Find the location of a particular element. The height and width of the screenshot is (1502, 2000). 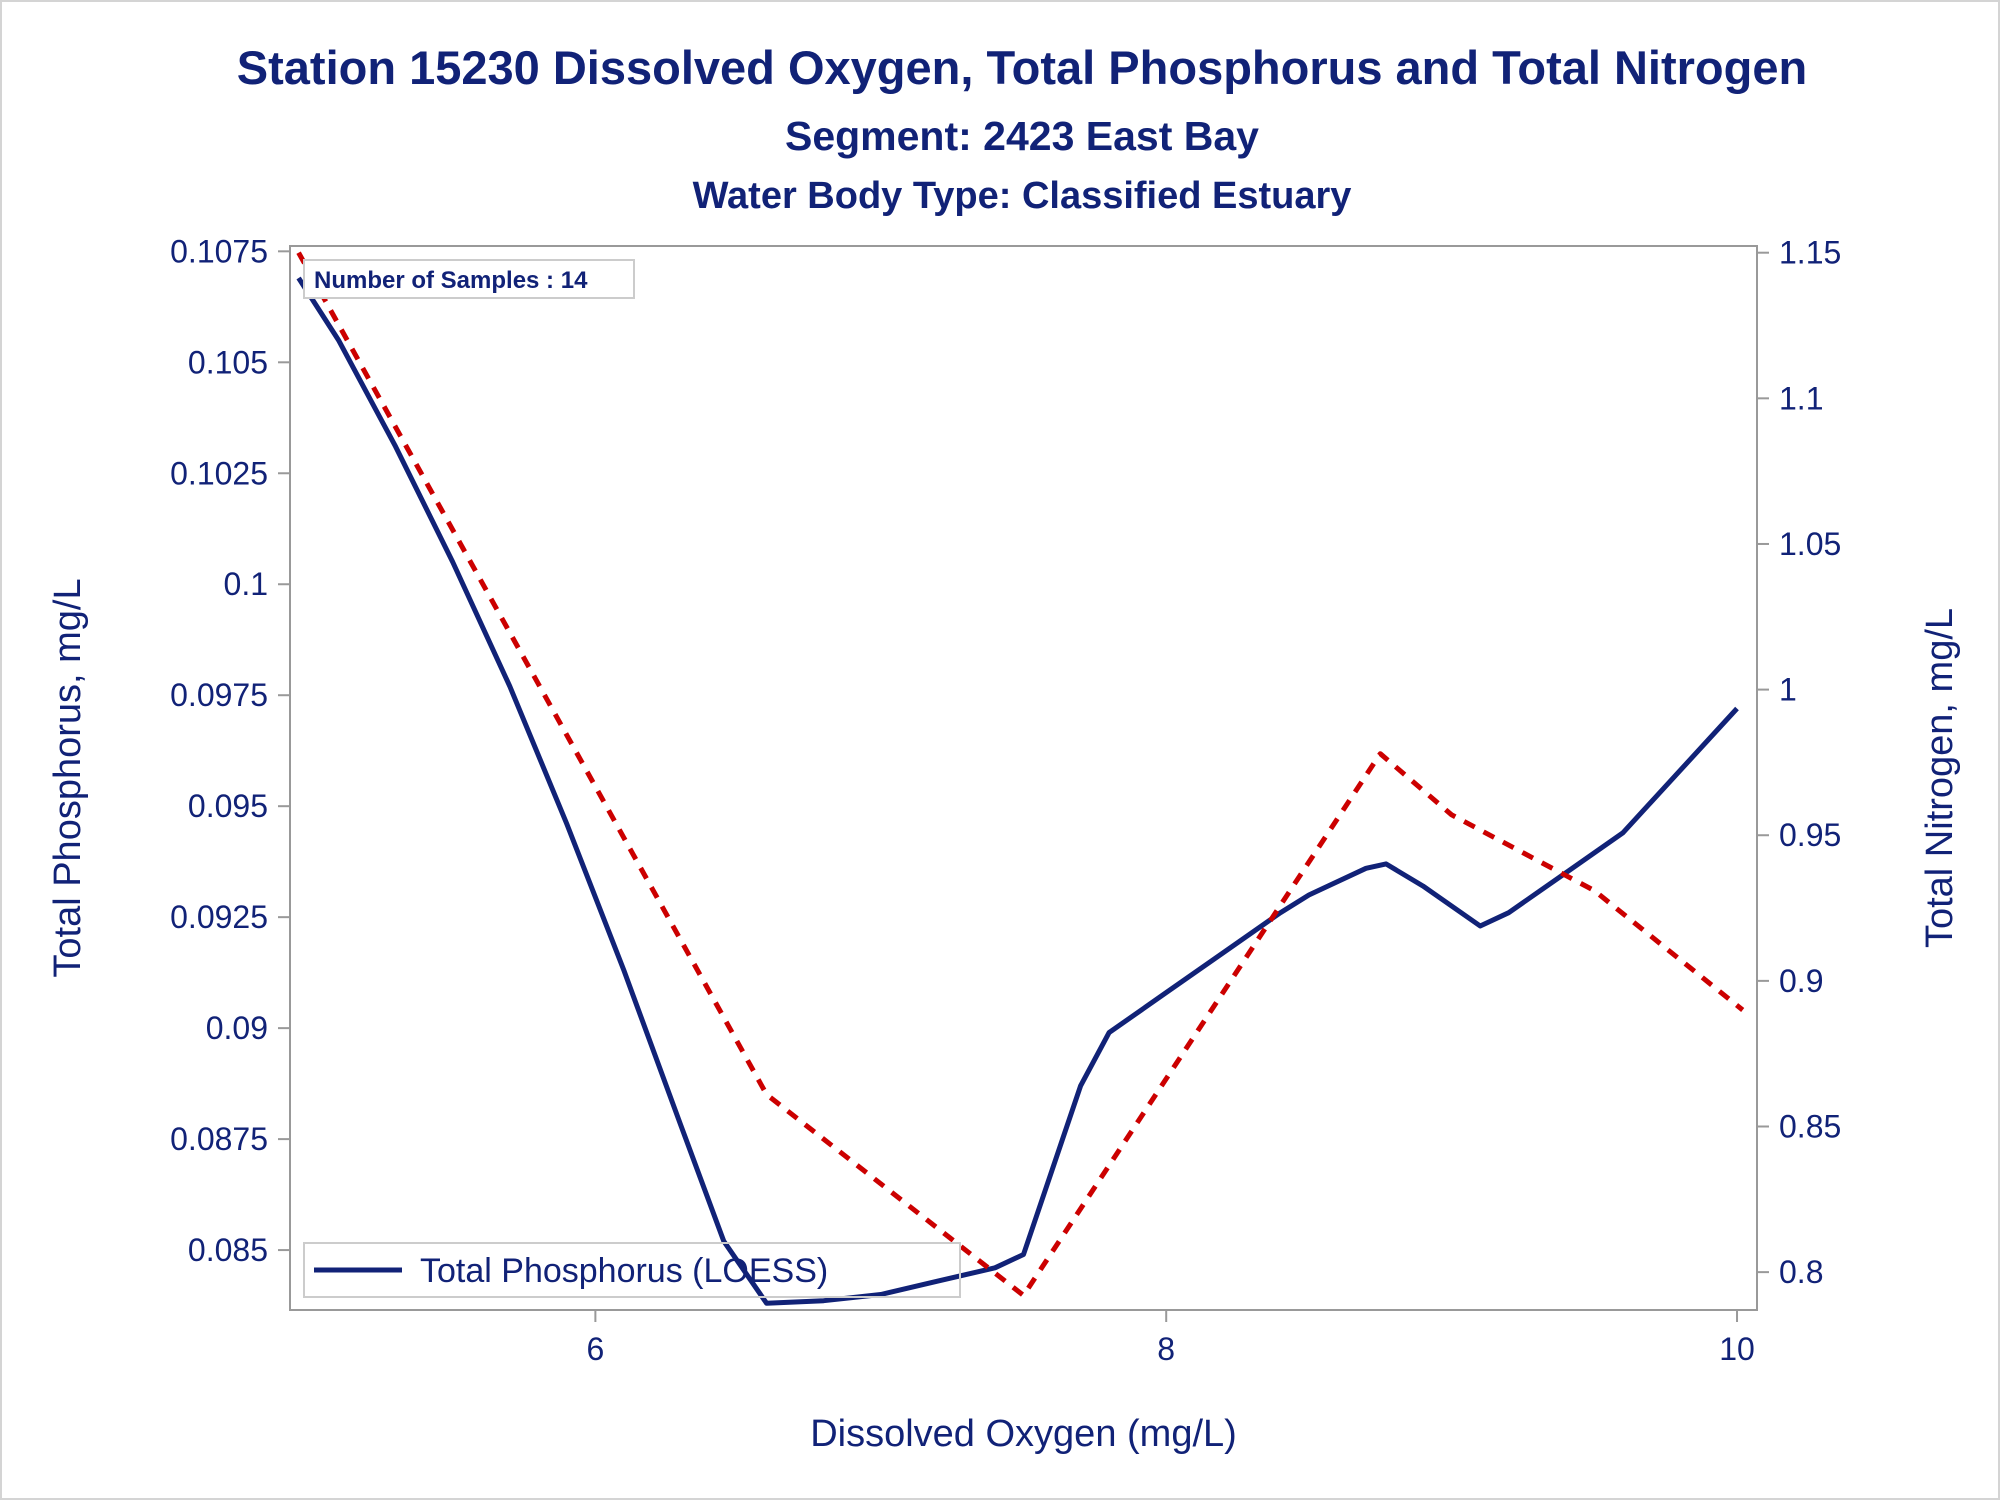

y-right-tick-label: 1.05 is located at coordinates (1810, 544).